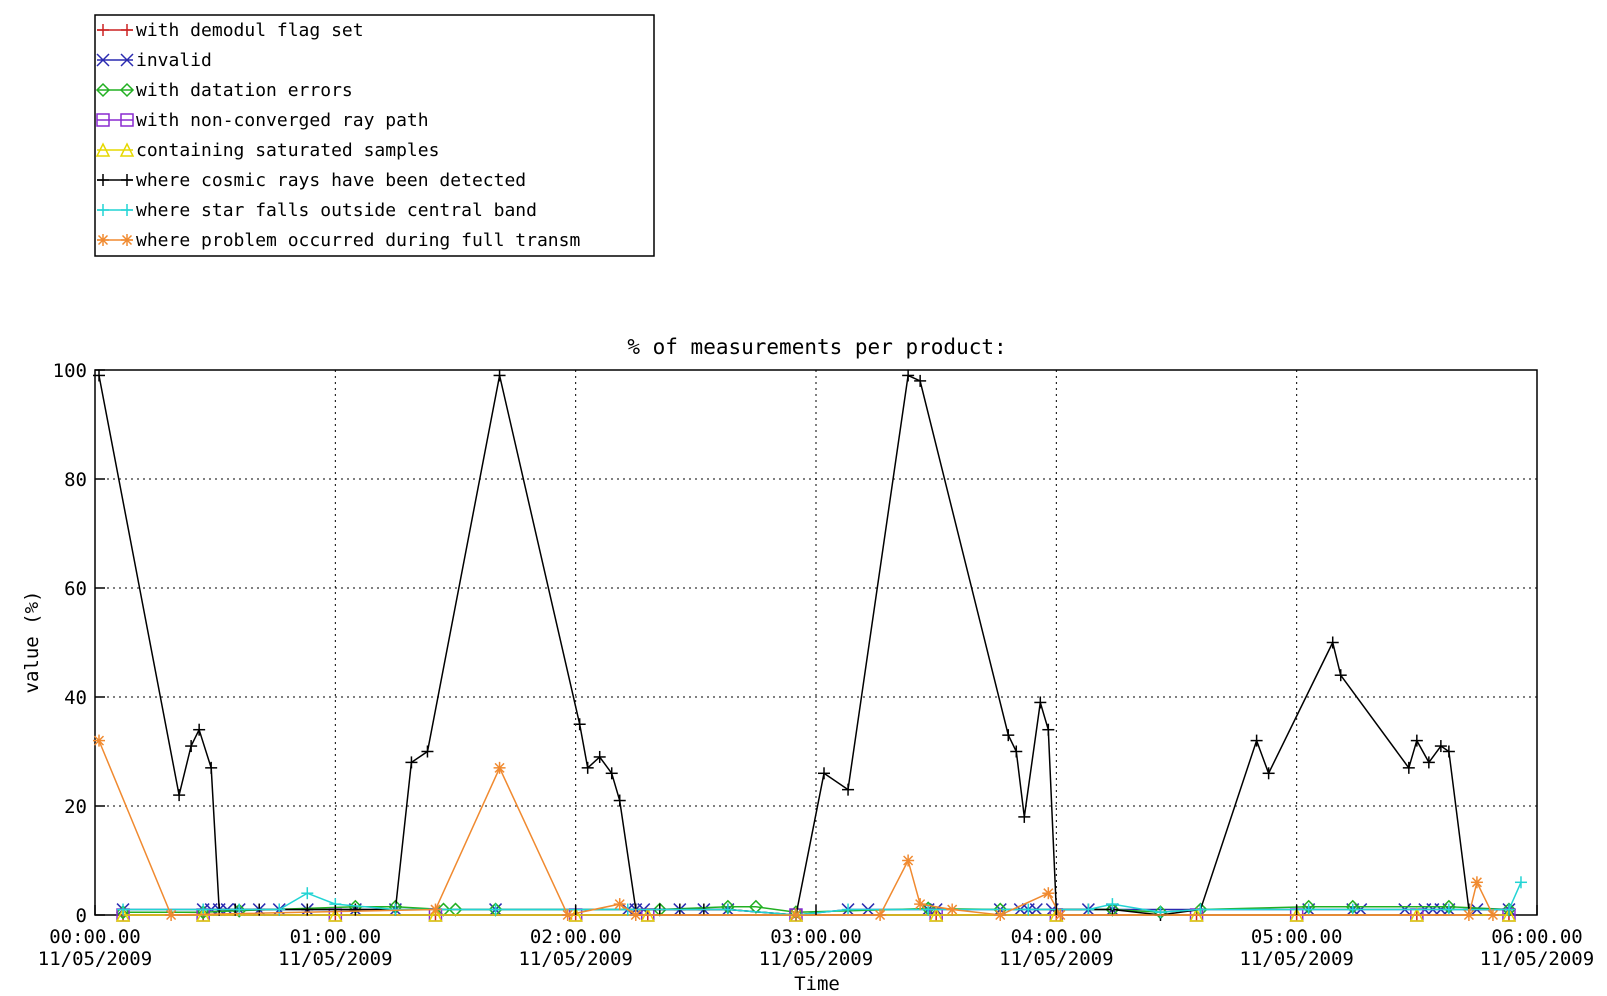 This screenshot has width=1607, height=996. Describe the element at coordinates (154, 60) in the screenshot. I see `legend-item-1: invalid` at that location.